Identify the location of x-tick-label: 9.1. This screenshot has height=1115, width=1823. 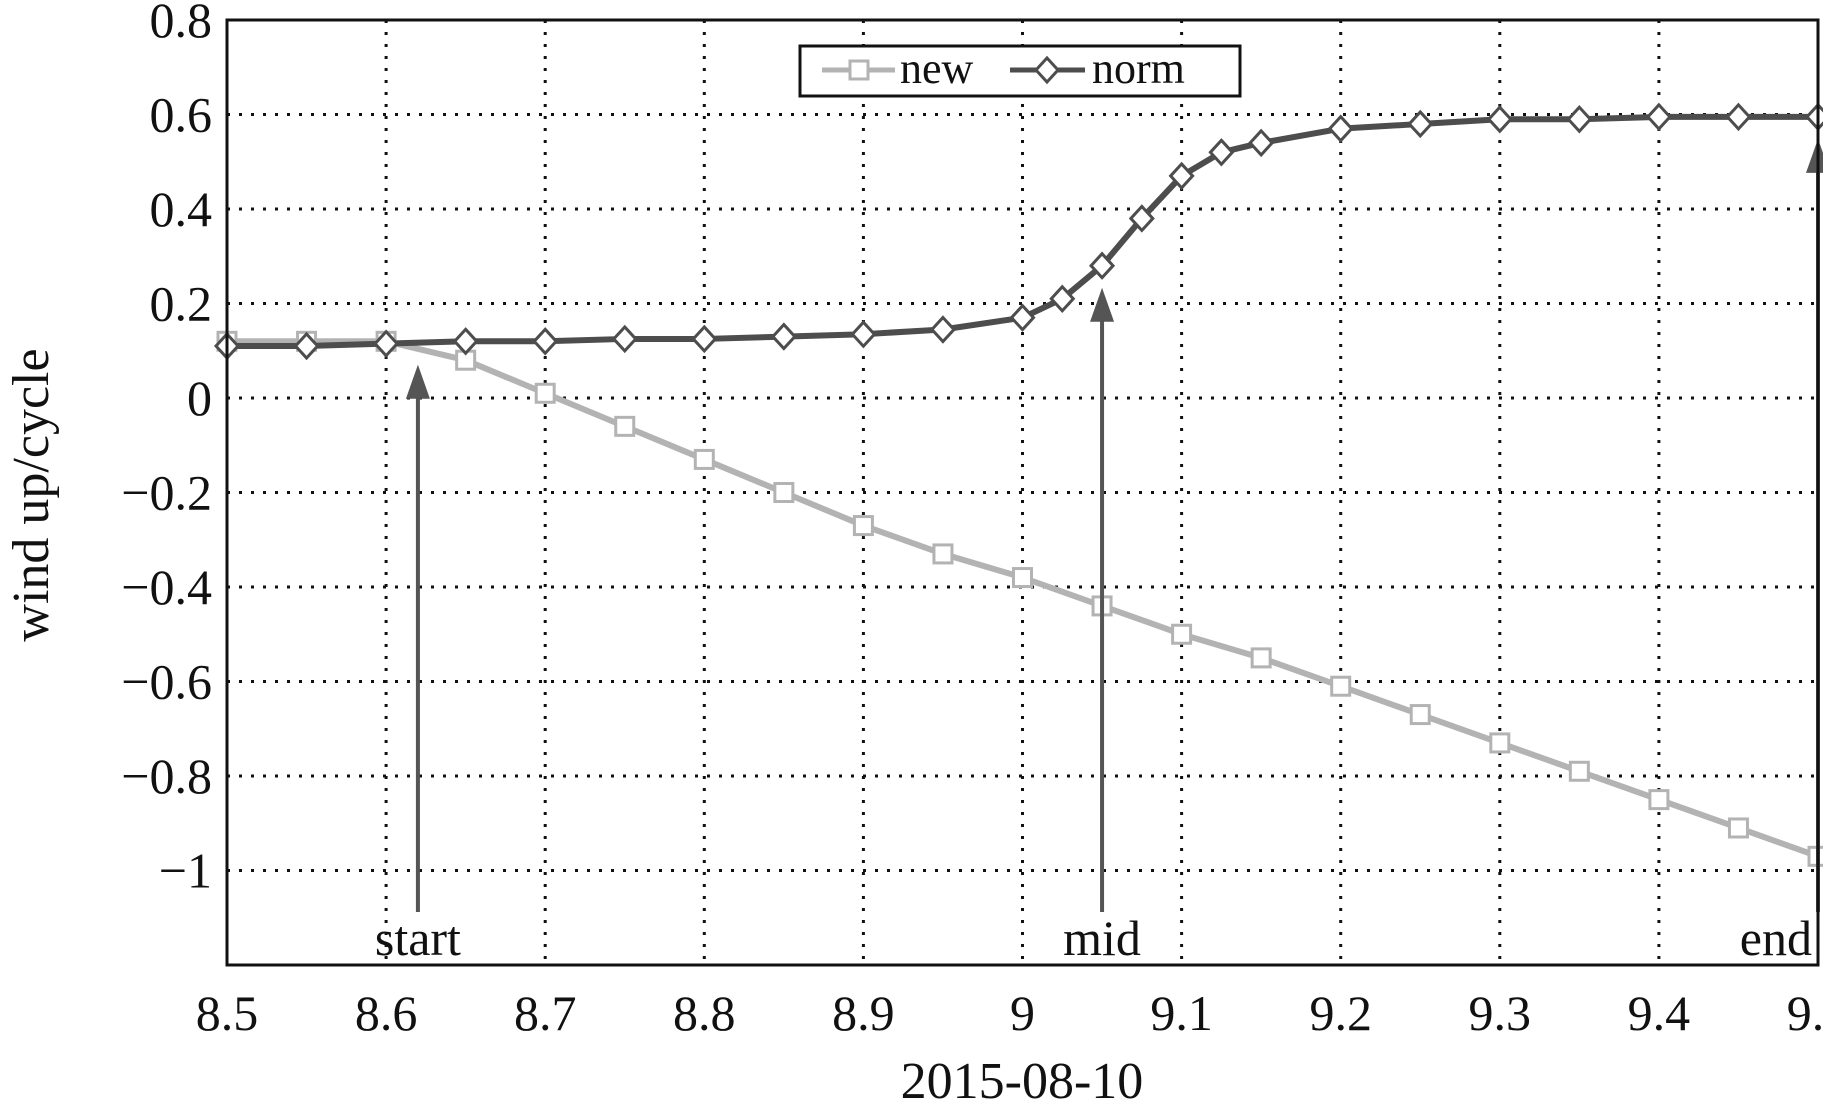
(1181, 1013).